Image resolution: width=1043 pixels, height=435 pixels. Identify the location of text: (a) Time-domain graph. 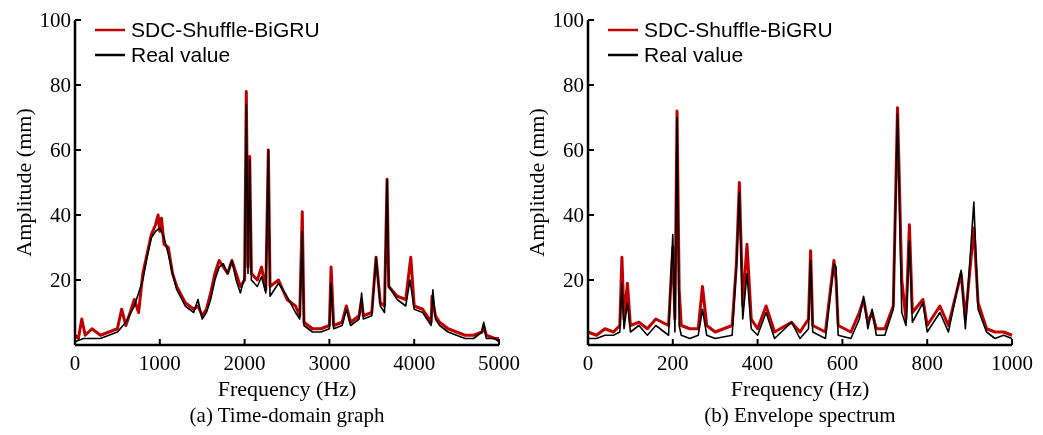
(287, 415).